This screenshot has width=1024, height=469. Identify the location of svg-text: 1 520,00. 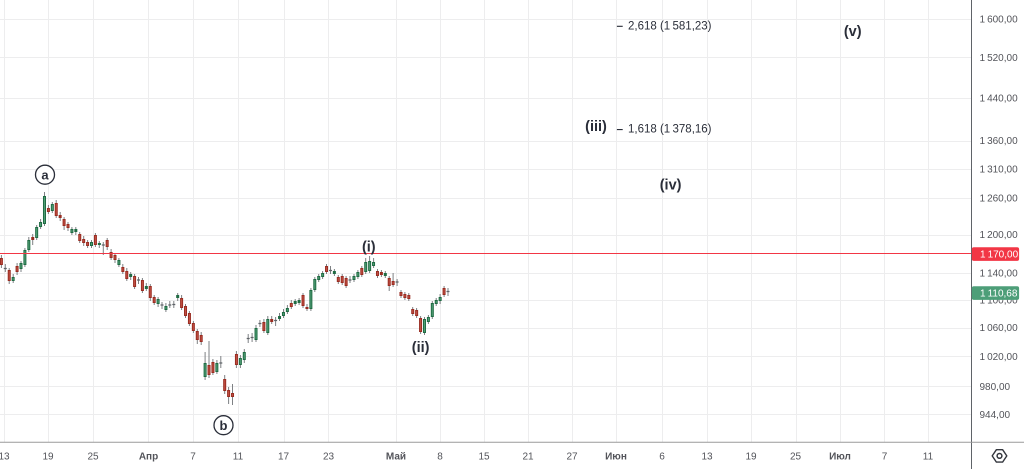
(999, 58).